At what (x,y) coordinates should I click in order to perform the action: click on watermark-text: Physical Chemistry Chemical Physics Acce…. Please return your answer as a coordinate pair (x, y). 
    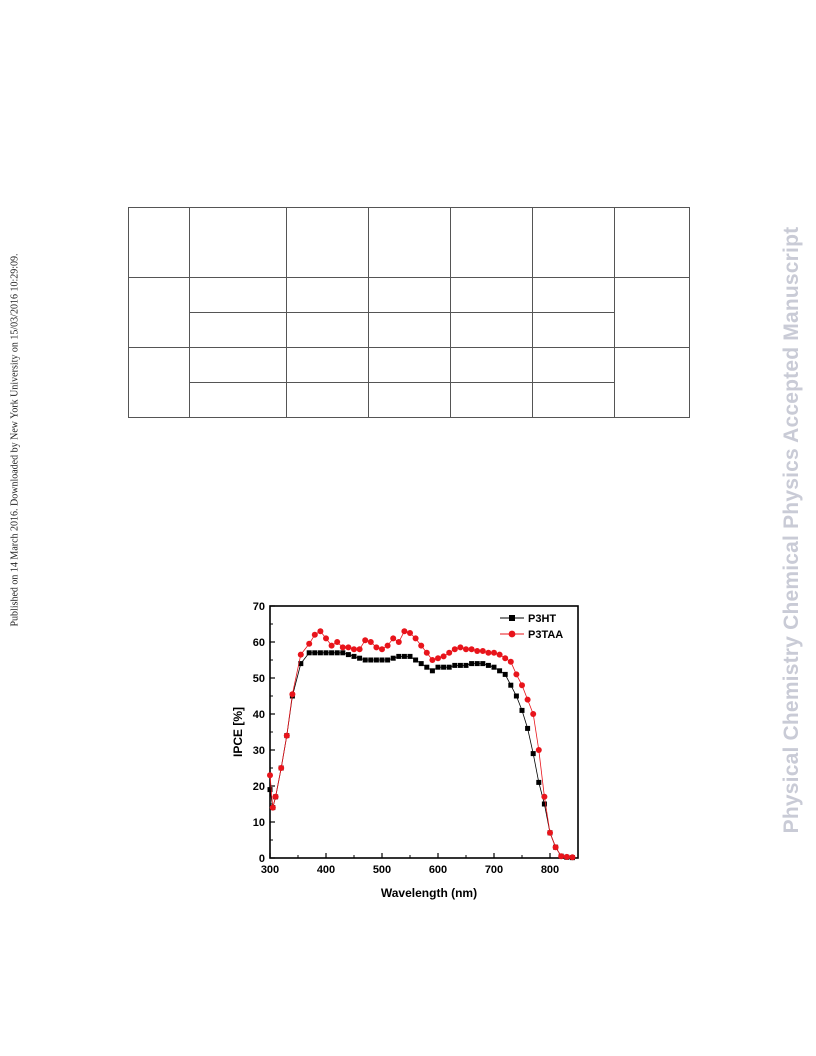
    Looking at the image, I should click on (792, 530).